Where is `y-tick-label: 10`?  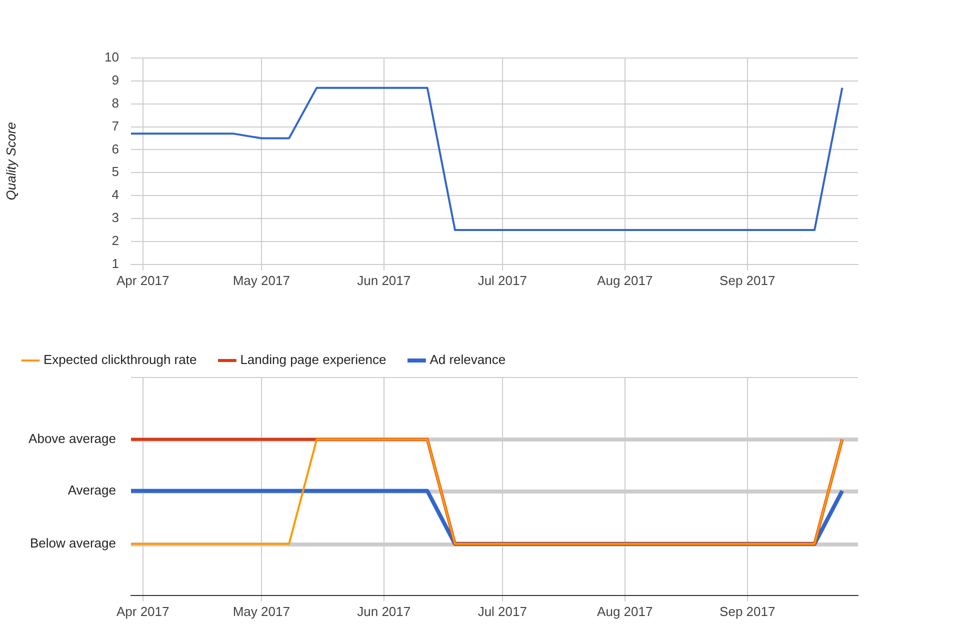
y-tick-label: 10 is located at coordinates (111, 57).